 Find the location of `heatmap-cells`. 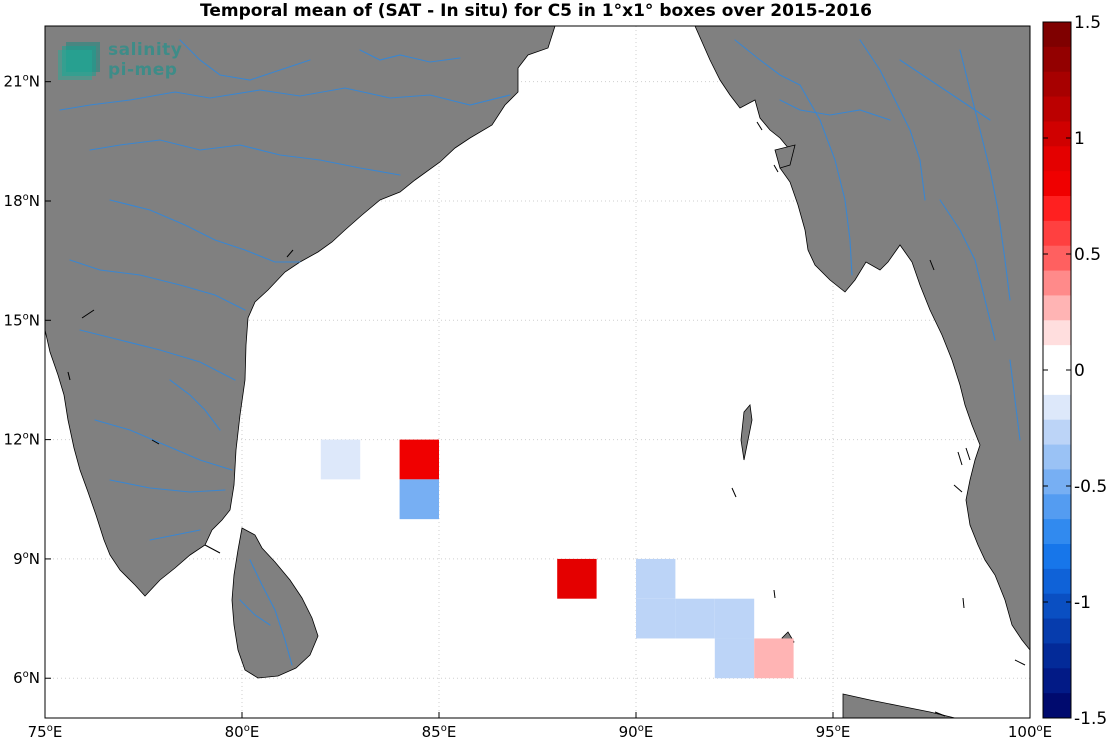

heatmap-cells is located at coordinates (557, 559).